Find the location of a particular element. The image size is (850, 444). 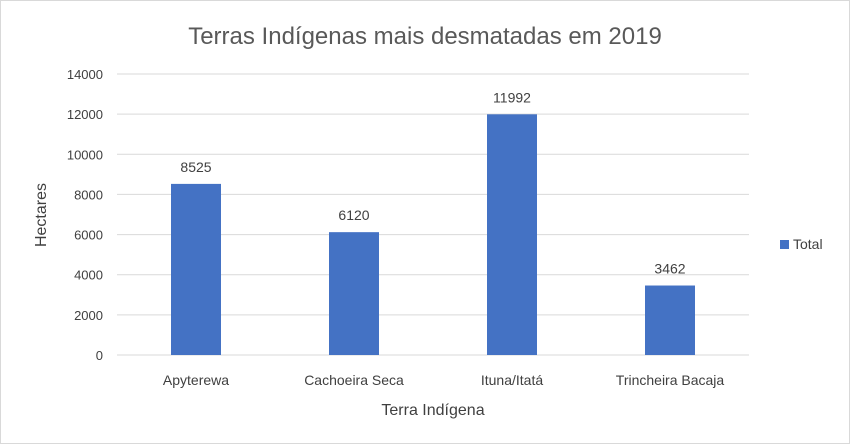

legend-swatch is located at coordinates (784, 244).